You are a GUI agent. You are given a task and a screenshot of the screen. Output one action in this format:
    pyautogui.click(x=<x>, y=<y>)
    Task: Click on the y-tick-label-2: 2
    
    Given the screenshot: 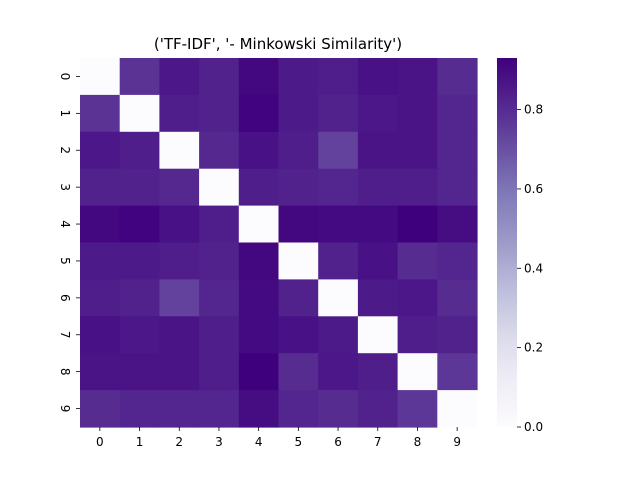 What is the action you would take?
    pyautogui.click(x=65, y=150)
    